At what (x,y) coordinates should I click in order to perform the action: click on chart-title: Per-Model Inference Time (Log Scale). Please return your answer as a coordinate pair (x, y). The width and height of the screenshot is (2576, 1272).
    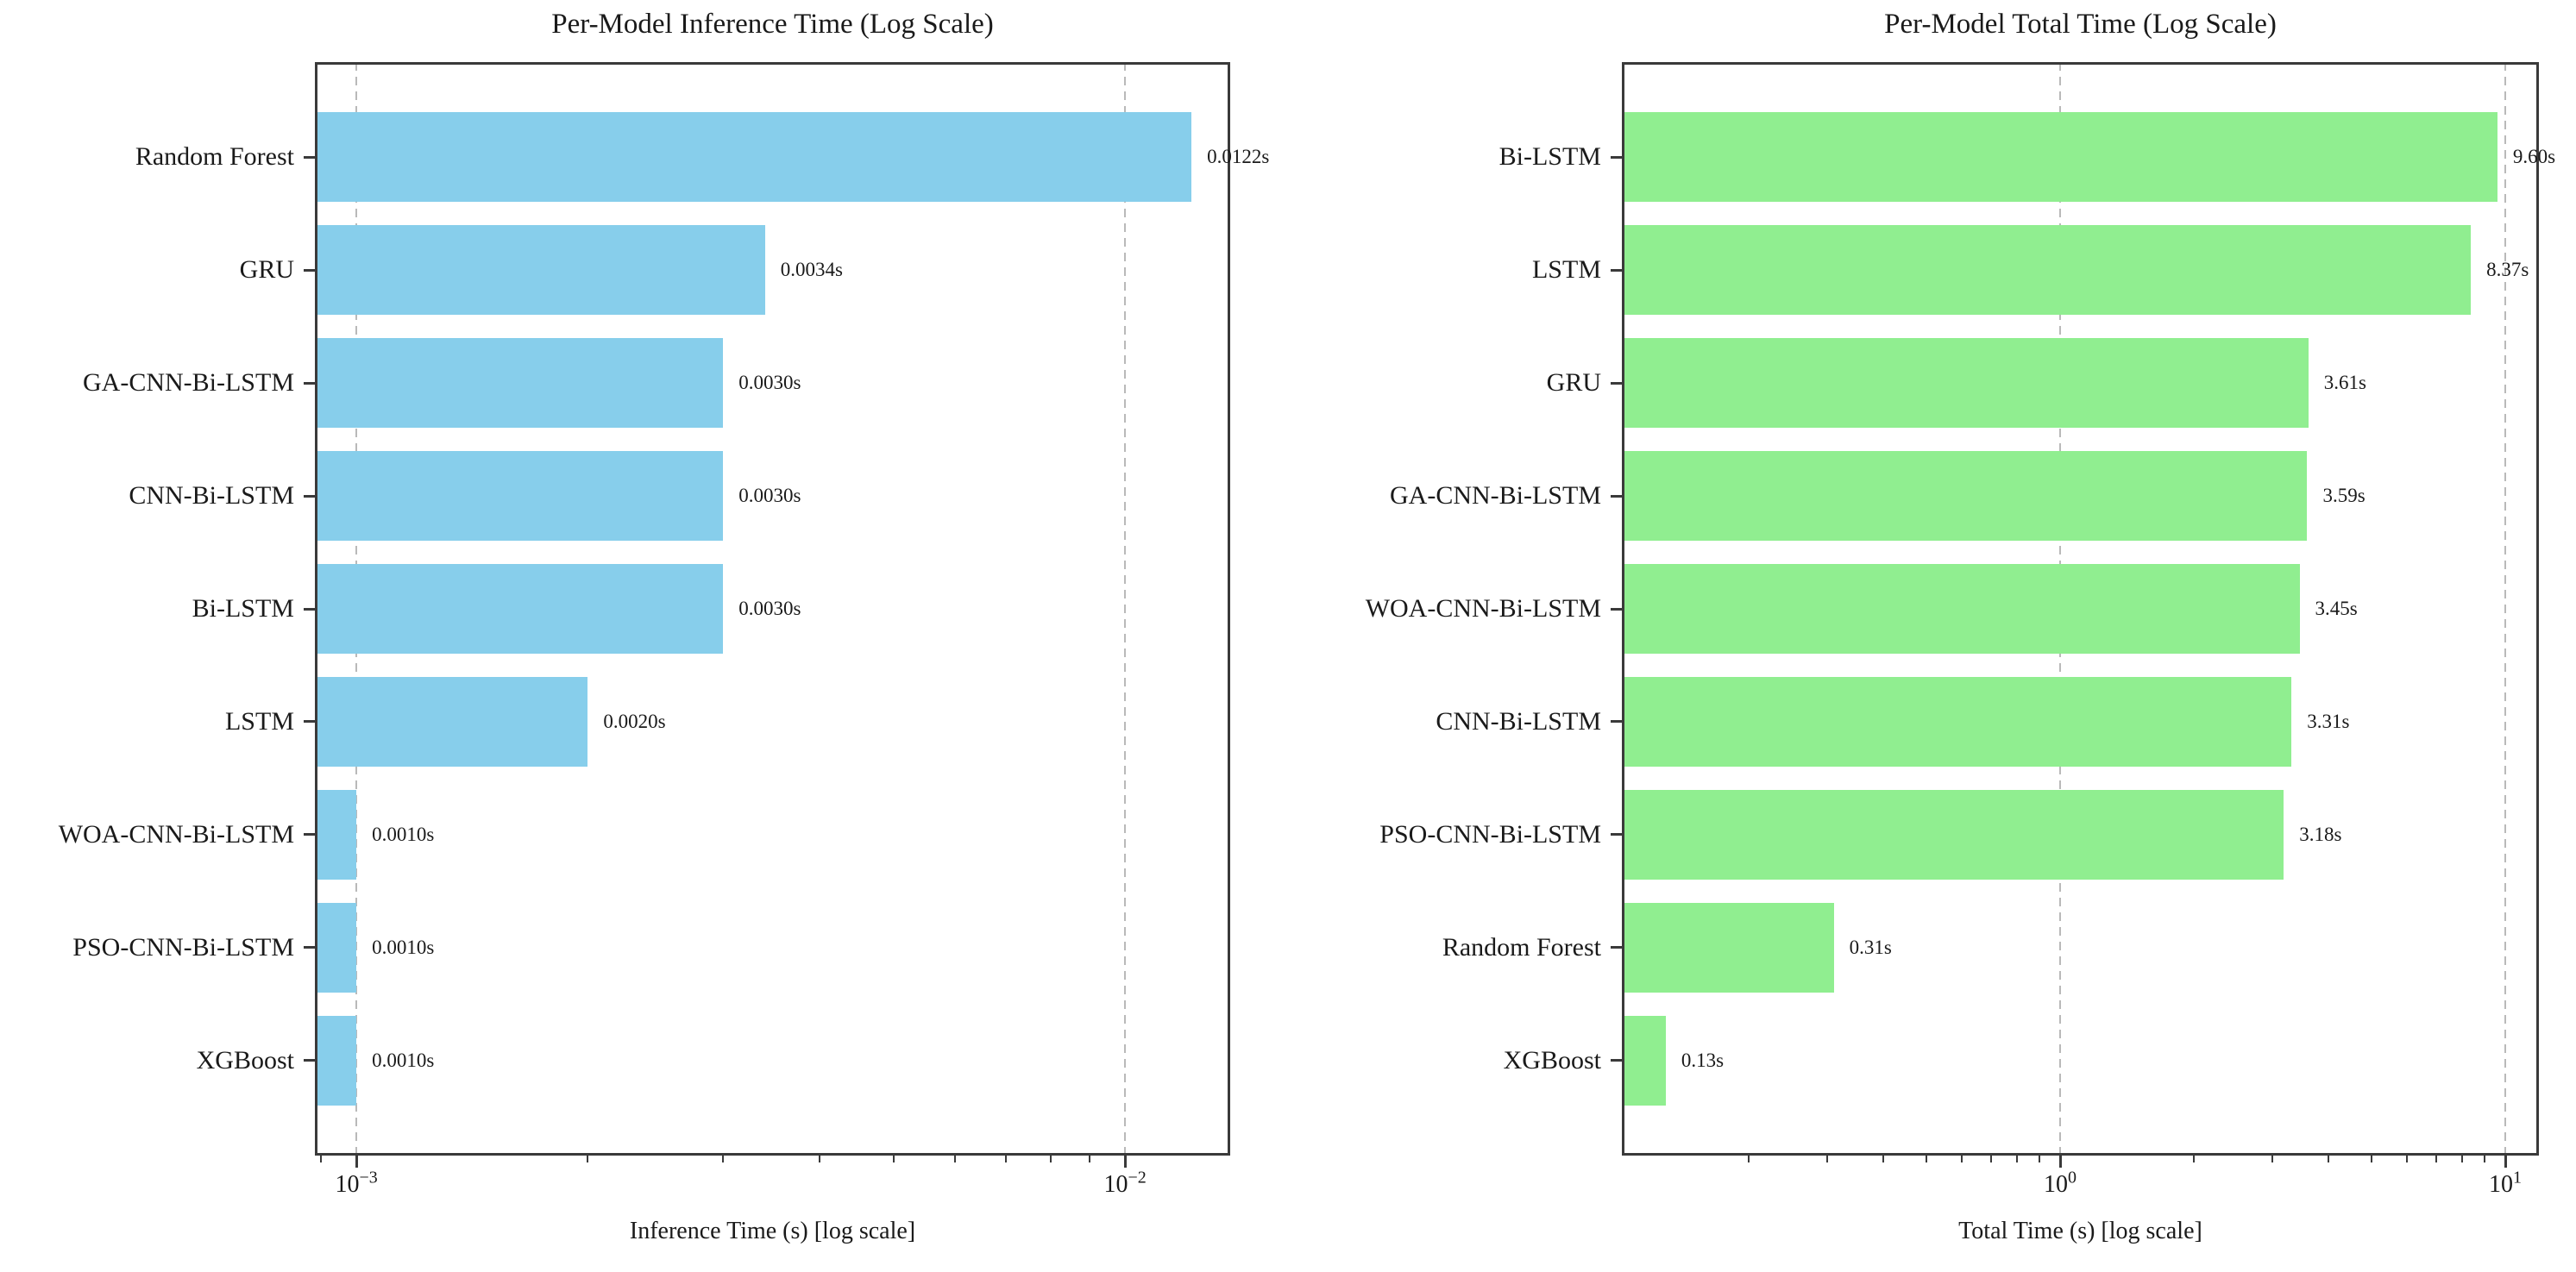
    Looking at the image, I should click on (772, 24).